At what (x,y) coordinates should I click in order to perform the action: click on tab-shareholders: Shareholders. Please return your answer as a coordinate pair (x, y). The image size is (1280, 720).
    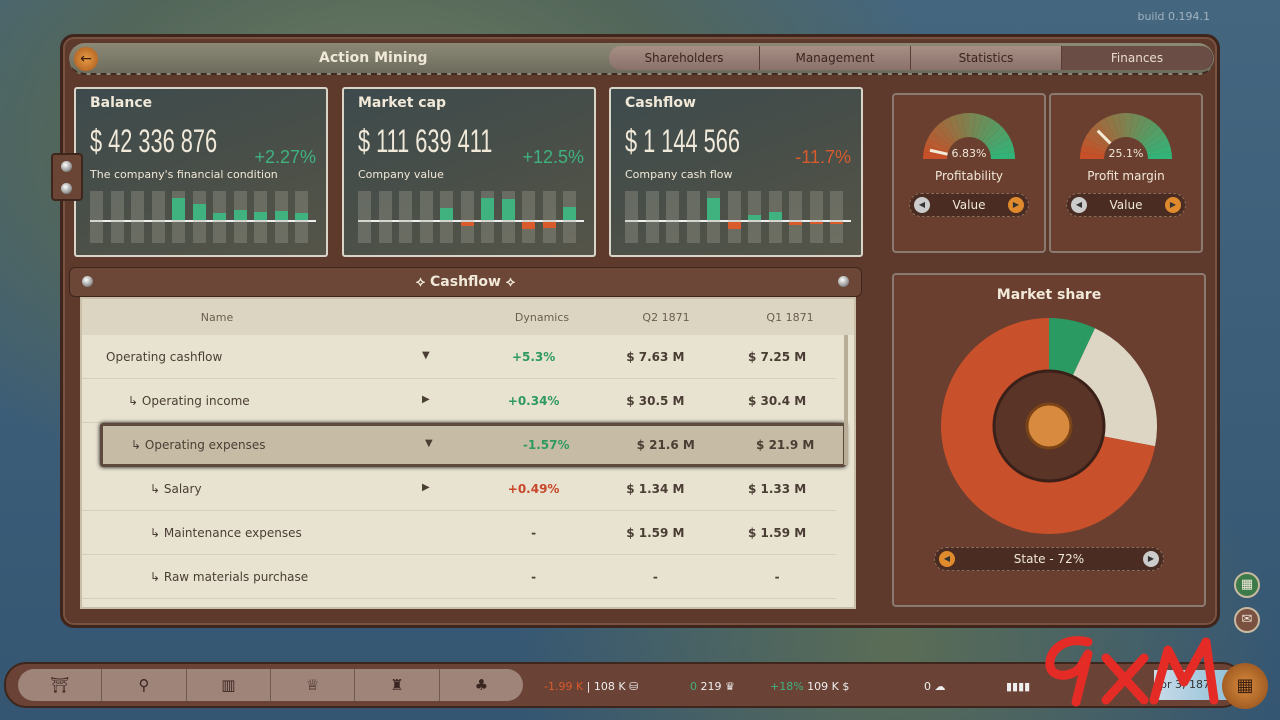
    Looking at the image, I should click on (684, 58).